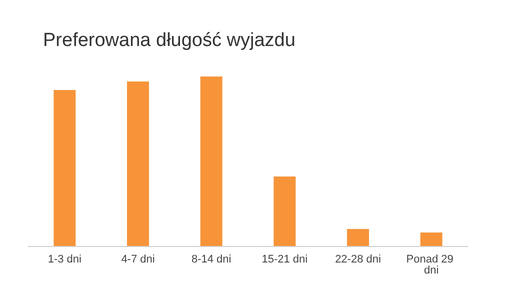 The image size is (506, 304). Describe the element at coordinates (285, 260) in the screenshot. I see `x-tick-label: 15-21 dni` at that location.